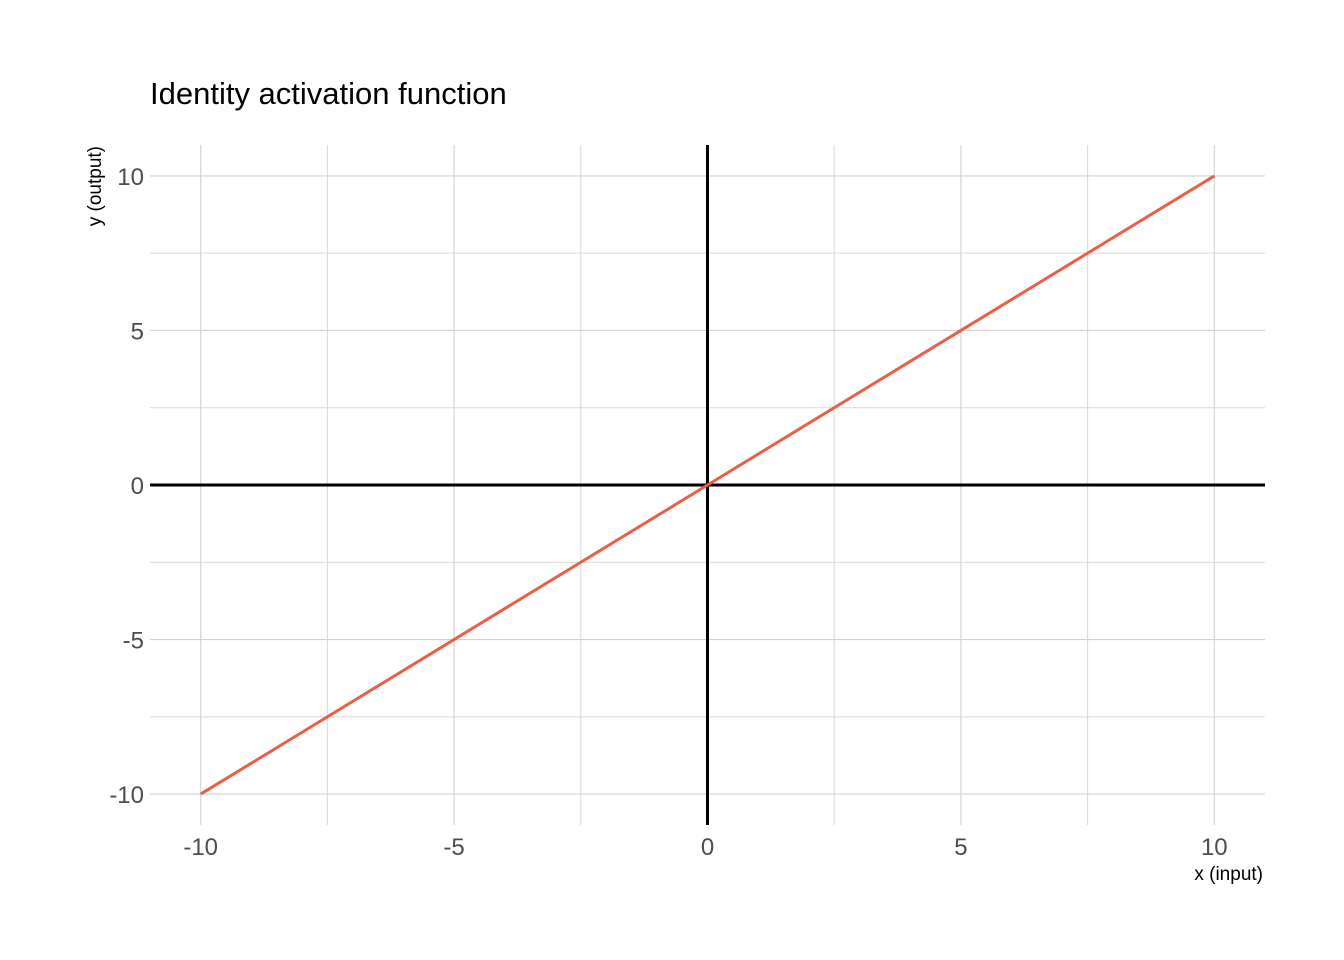 This screenshot has height=960, width=1344. What do you see at coordinates (328, 93) in the screenshot?
I see `chart-title: Identity activation function` at bounding box center [328, 93].